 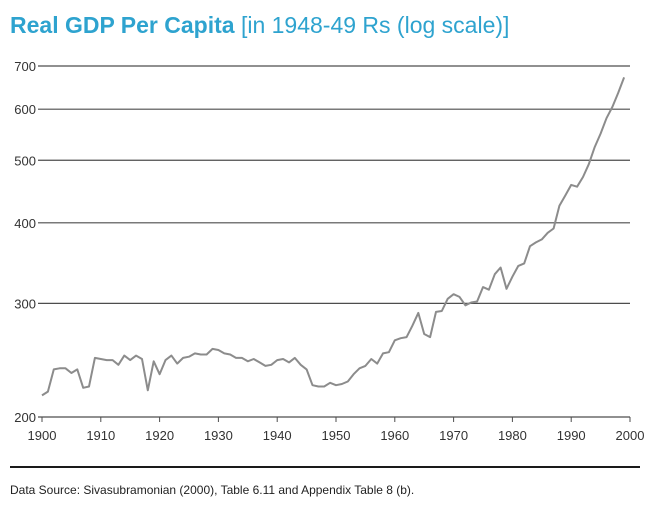 I want to click on y-tick-label-300: 300, so click(x=25, y=303).